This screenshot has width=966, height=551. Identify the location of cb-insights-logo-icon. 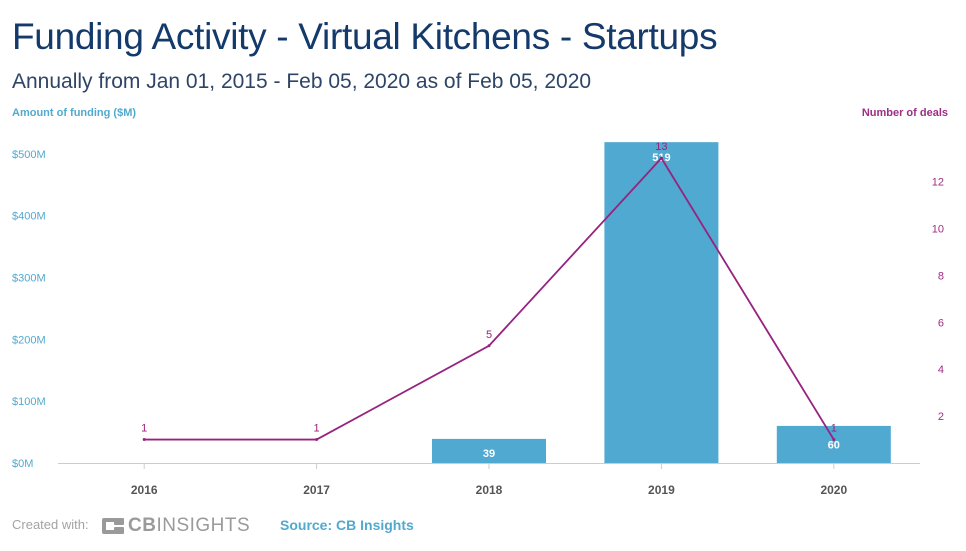
(113, 526).